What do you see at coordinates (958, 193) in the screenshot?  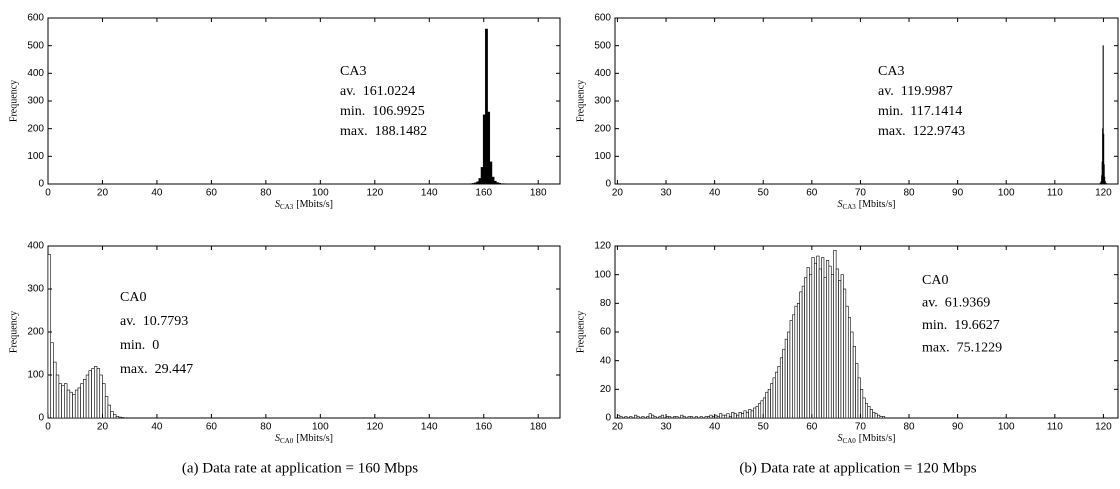 I see `x-tick-label: 90` at bounding box center [958, 193].